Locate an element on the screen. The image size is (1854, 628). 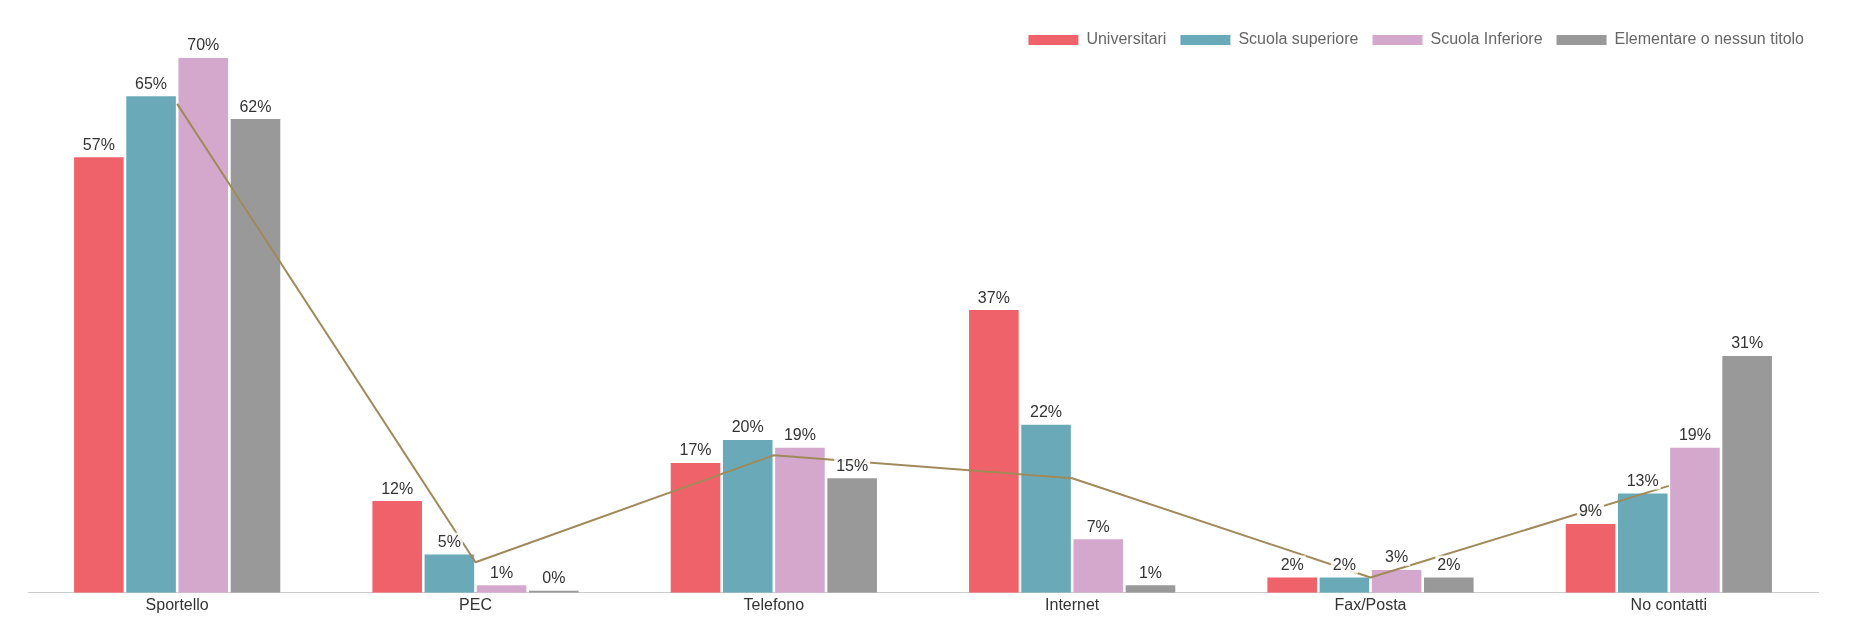
x-tick-label: Telefono is located at coordinates (774, 604).